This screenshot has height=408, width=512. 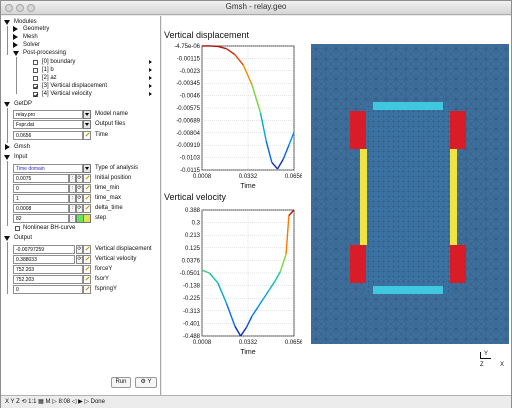 I want to click on delta-time-field: 0.0008, so click(x=41, y=208).